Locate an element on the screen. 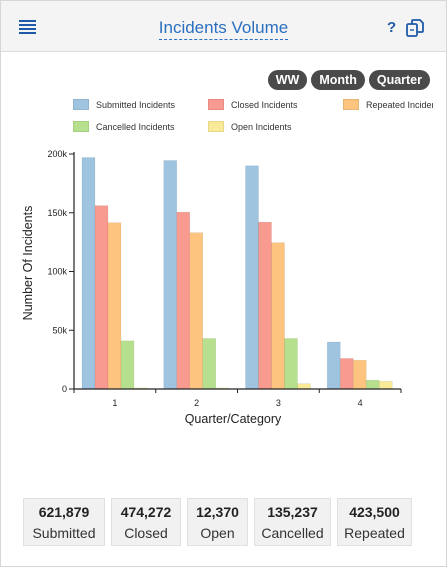  stat-repeated: 423,500 Repeated is located at coordinates (374, 522).